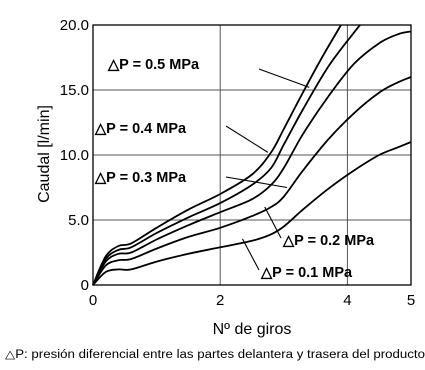 The height and width of the screenshot is (370, 425). What do you see at coordinates (252, 300) in the screenshot?
I see `x-axis: 0 2 4 5` at bounding box center [252, 300].